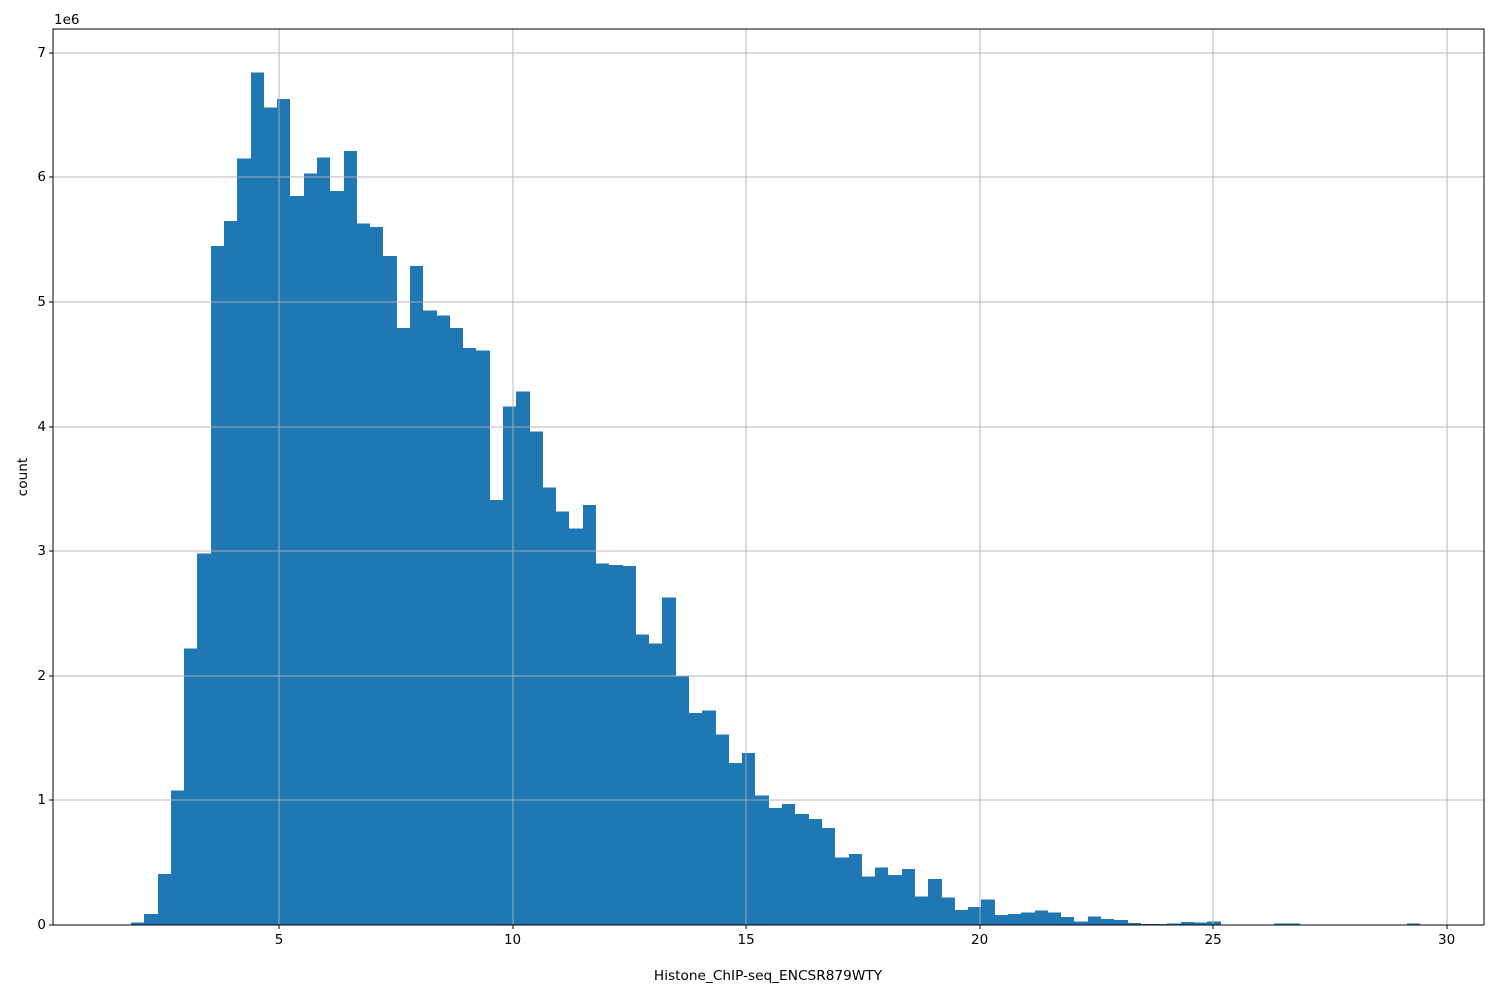 This screenshot has height=1000, width=1500. I want to click on x-tick-label: 15, so click(746, 940).